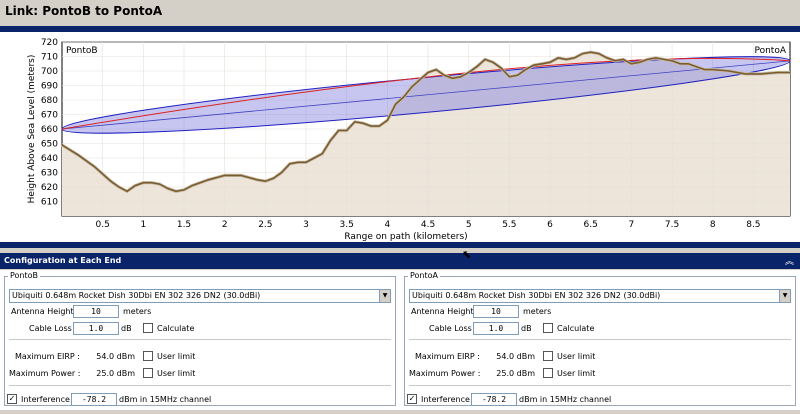 This screenshot has width=800, height=414. I want to click on x-tick-label: 3.5, so click(347, 225).